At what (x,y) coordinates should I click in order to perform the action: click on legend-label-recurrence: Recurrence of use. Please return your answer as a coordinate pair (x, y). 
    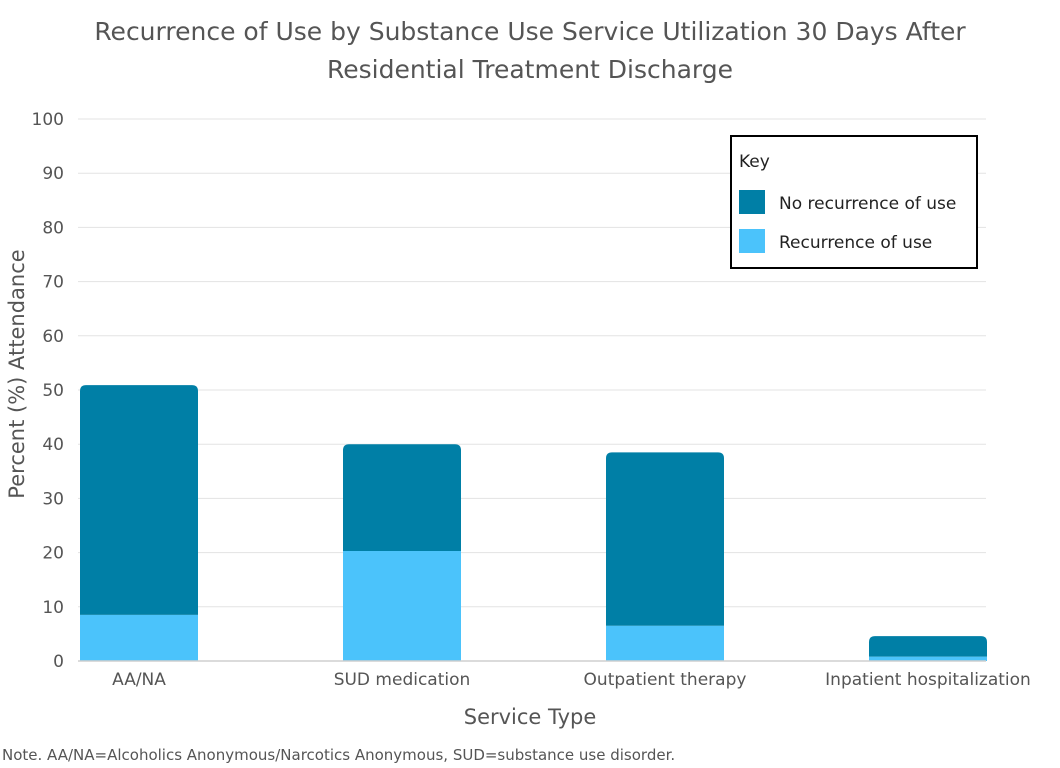
    Looking at the image, I should click on (855, 243).